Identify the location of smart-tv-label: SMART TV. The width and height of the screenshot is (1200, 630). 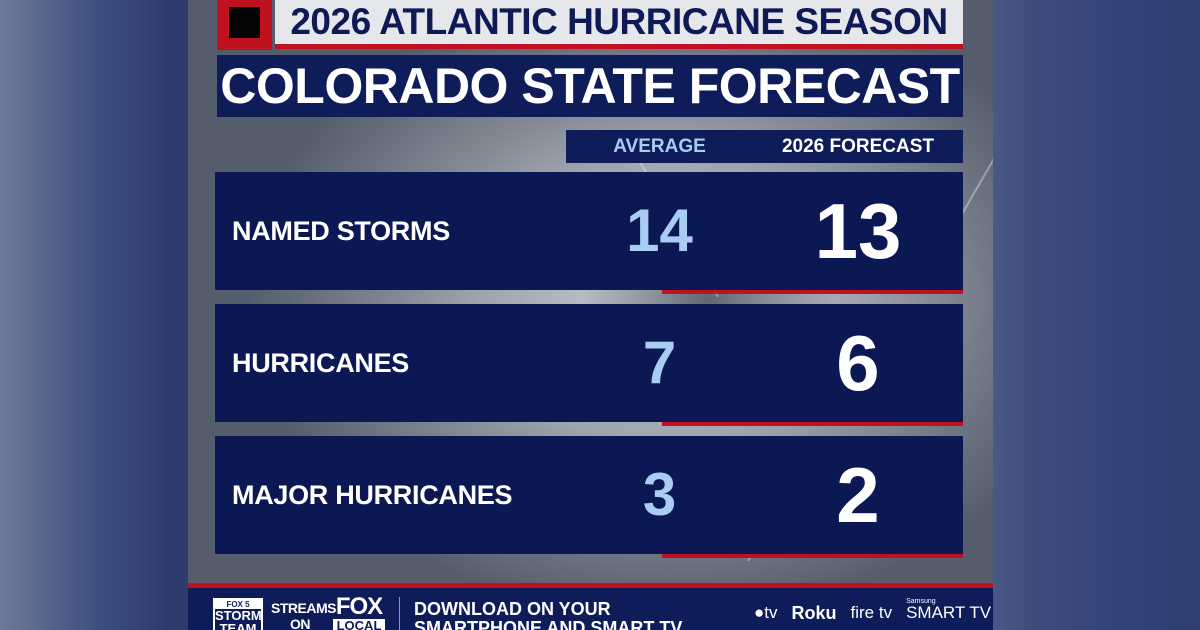
(949, 612).